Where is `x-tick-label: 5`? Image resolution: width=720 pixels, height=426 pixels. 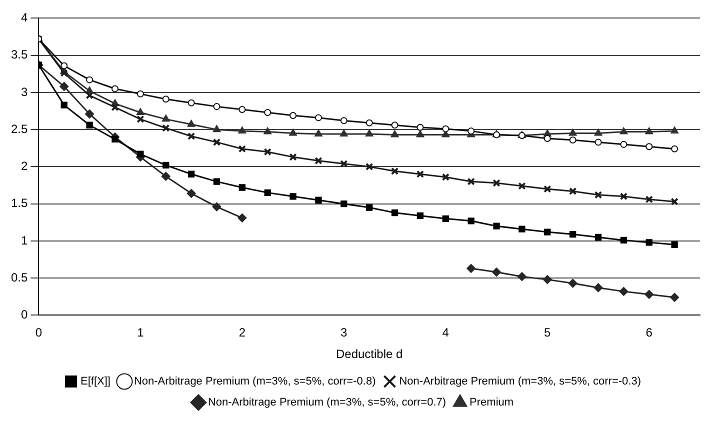 x-tick-label: 5 is located at coordinates (548, 333).